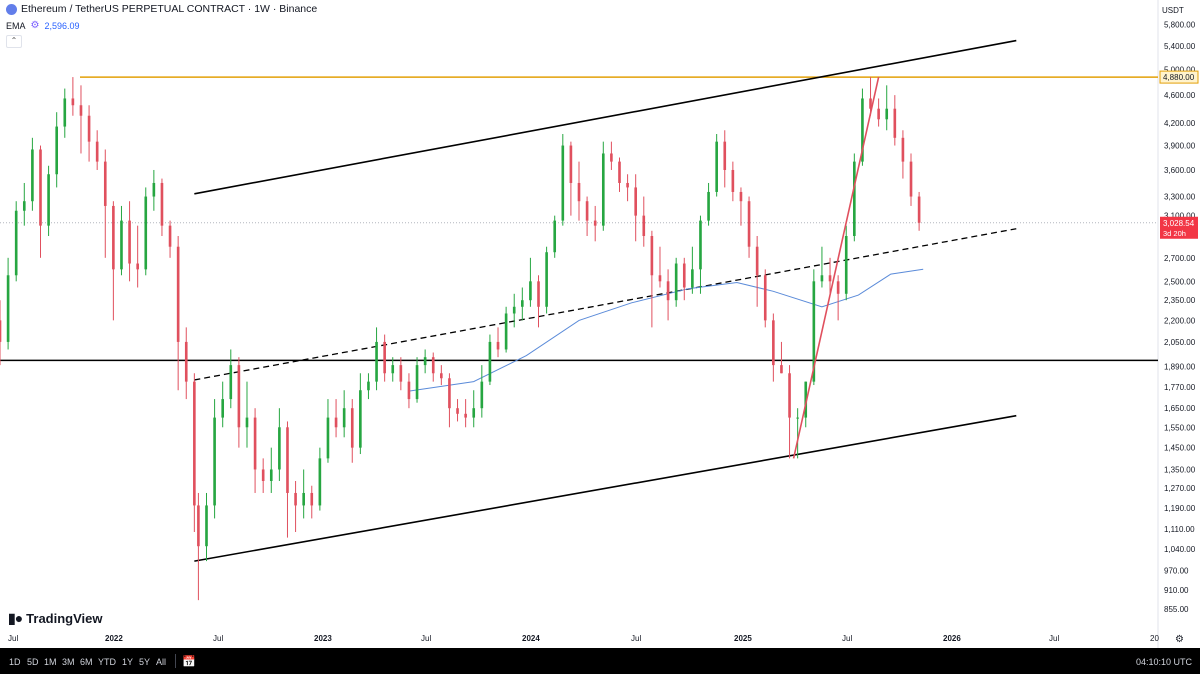  I want to click on timeframe-5d-button: 5D, so click(33, 662).